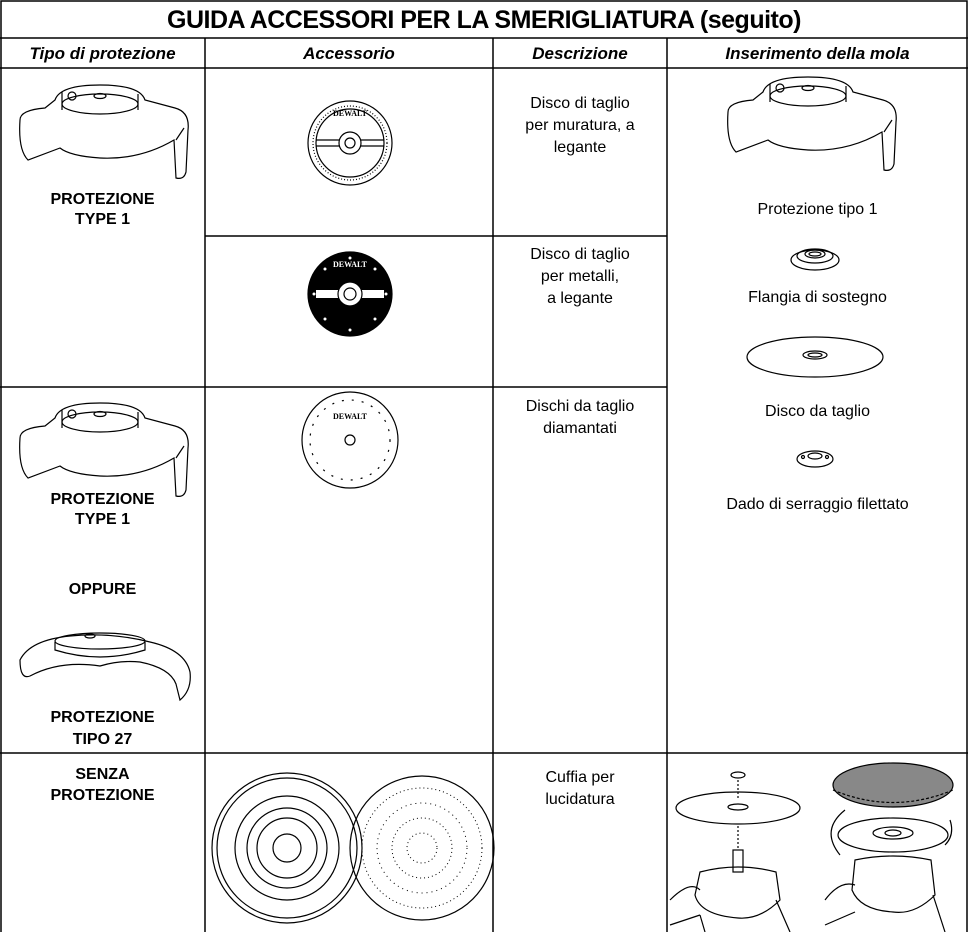  I want to click on guard-label: TIPO 27, so click(102, 739).